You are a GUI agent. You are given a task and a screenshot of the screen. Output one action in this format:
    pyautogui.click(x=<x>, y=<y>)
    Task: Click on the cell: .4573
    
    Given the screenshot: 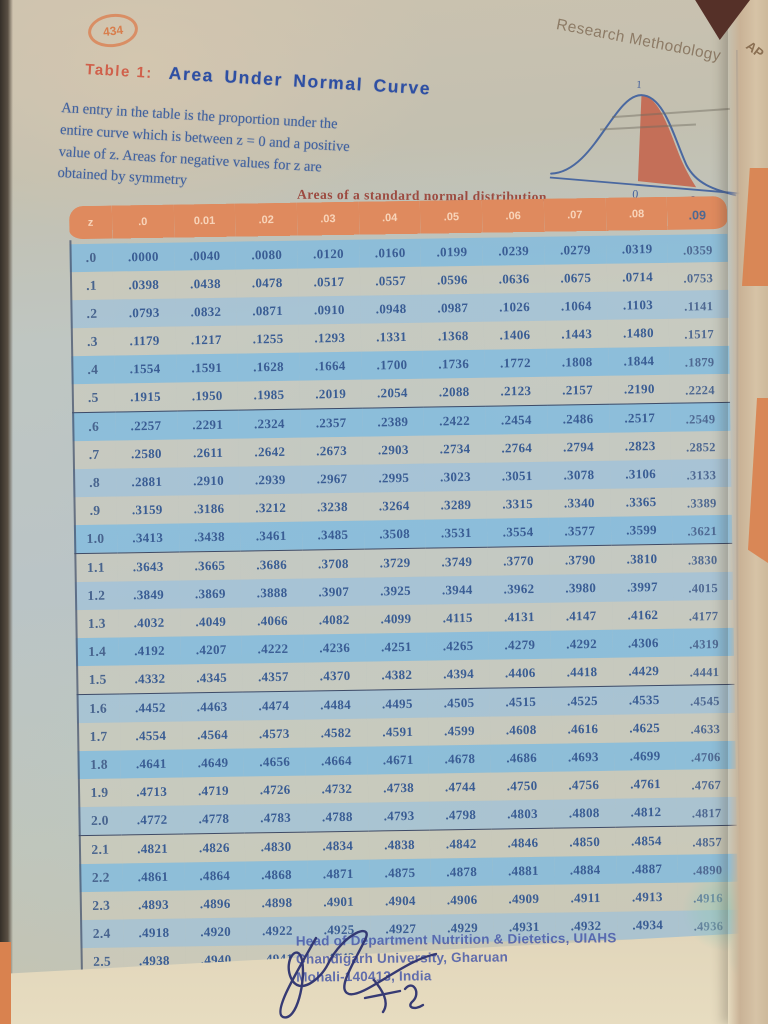 What is the action you would take?
    pyautogui.click(x=274, y=734)
    